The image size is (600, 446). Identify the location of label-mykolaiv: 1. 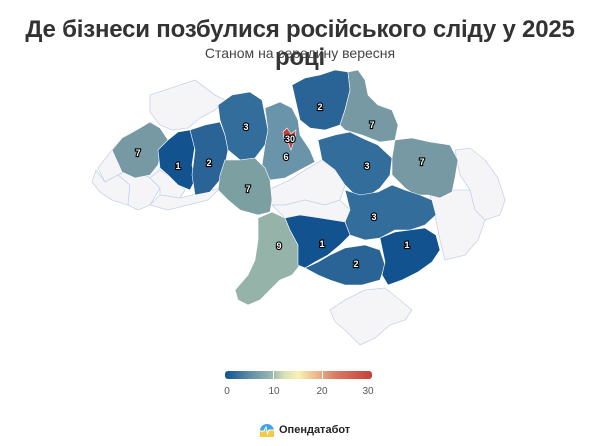
(321, 244).